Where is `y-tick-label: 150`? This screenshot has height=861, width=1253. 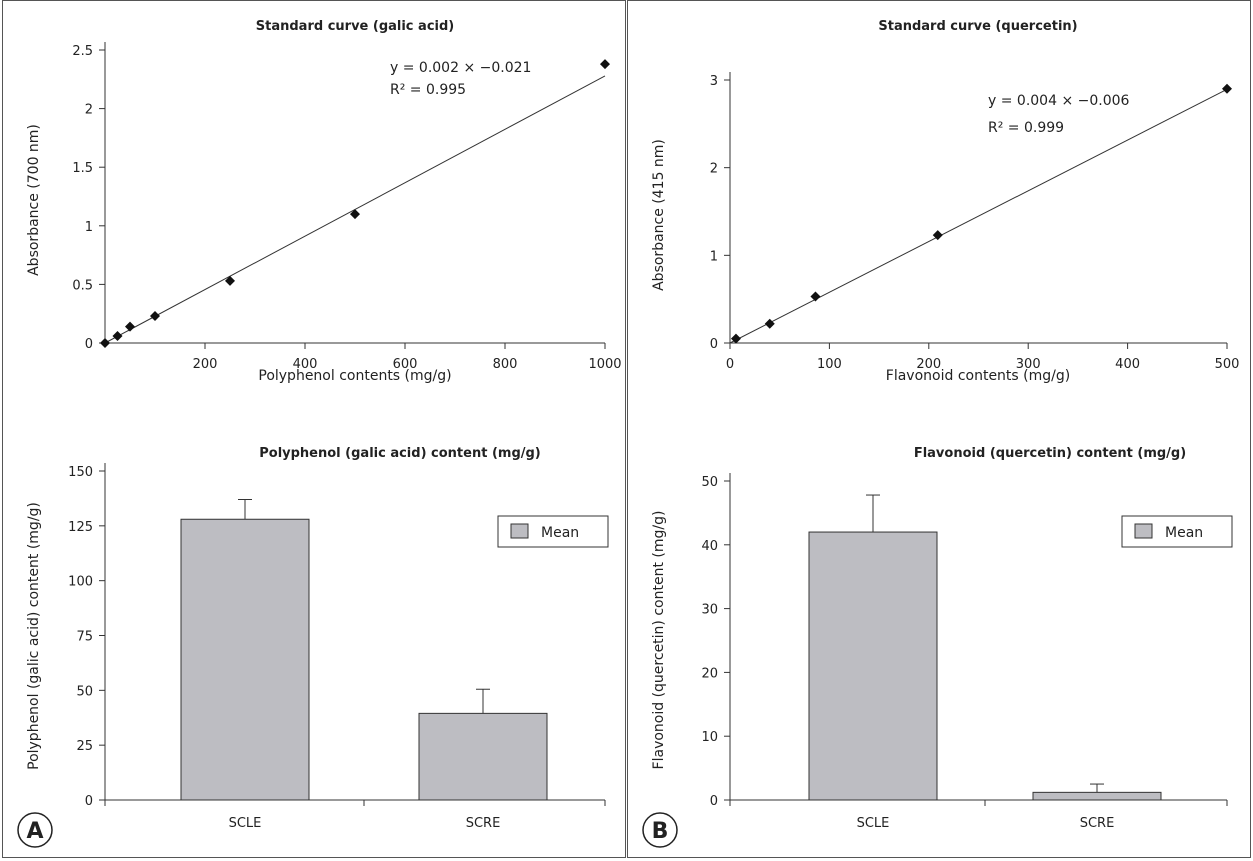 y-tick-label: 150 is located at coordinates (80, 472).